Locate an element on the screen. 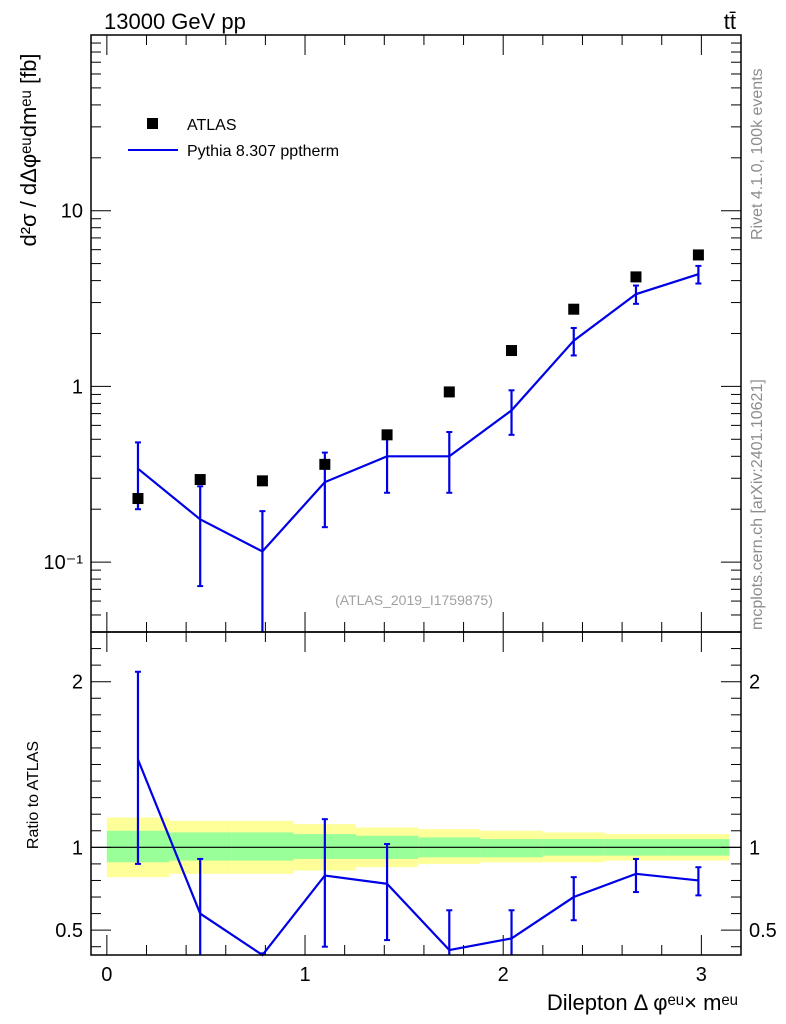 The height and width of the screenshot is (1024, 786). mcplots-label: mcplots.cern.ch [arXiv:2401.10621] is located at coordinates (757, 504).